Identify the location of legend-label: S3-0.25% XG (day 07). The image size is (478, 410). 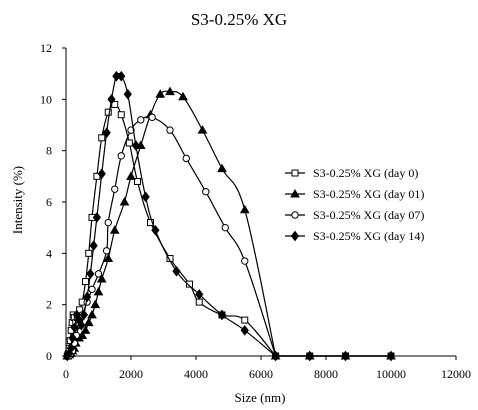
(368, 215).